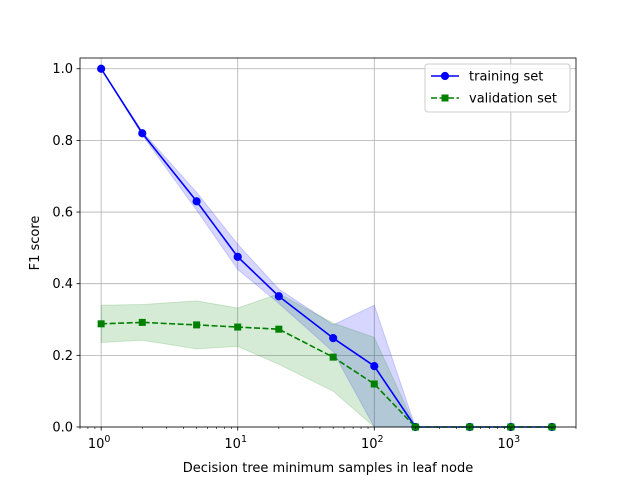  I want to click on y-tick-label: 0.0, so click(62, 428).